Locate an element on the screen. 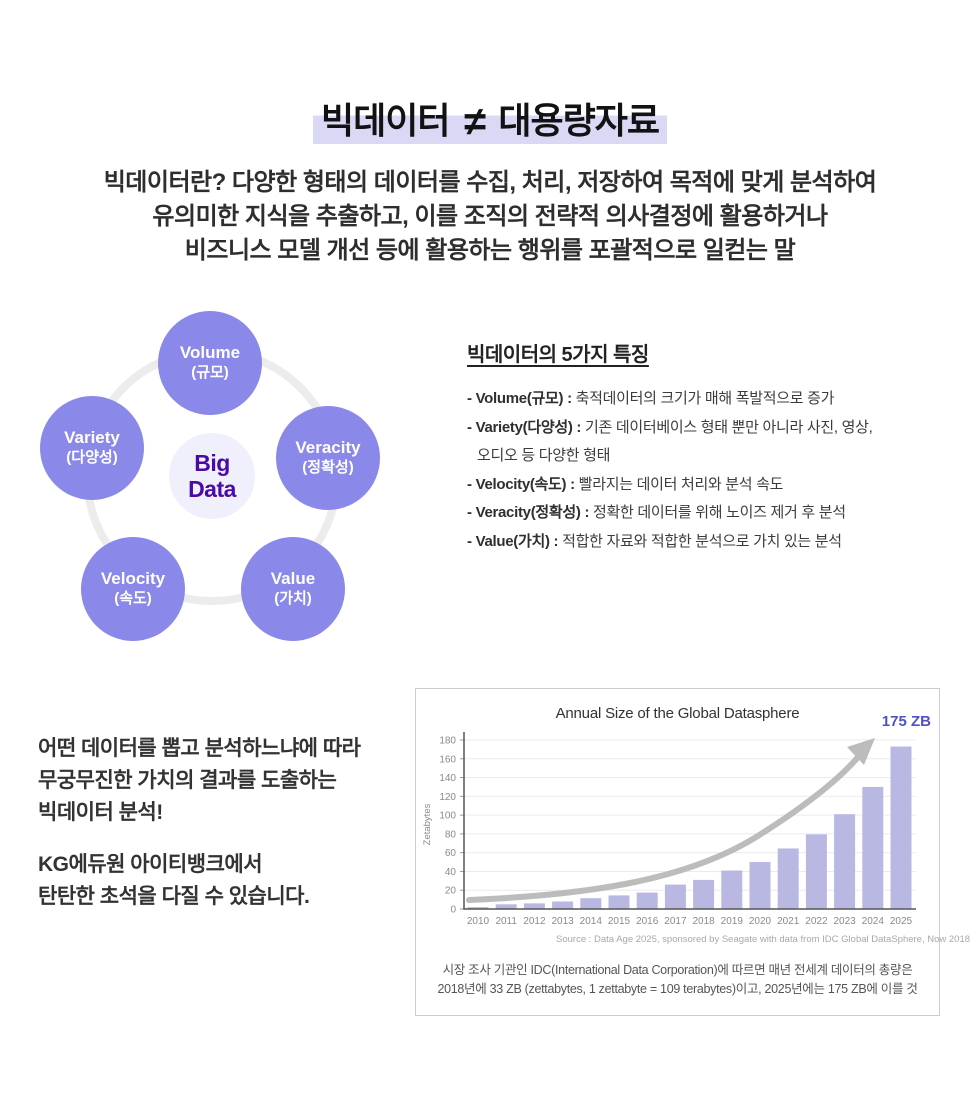  feature-volume-label: - Volume(규모) : is located at coordinates (519, 398).